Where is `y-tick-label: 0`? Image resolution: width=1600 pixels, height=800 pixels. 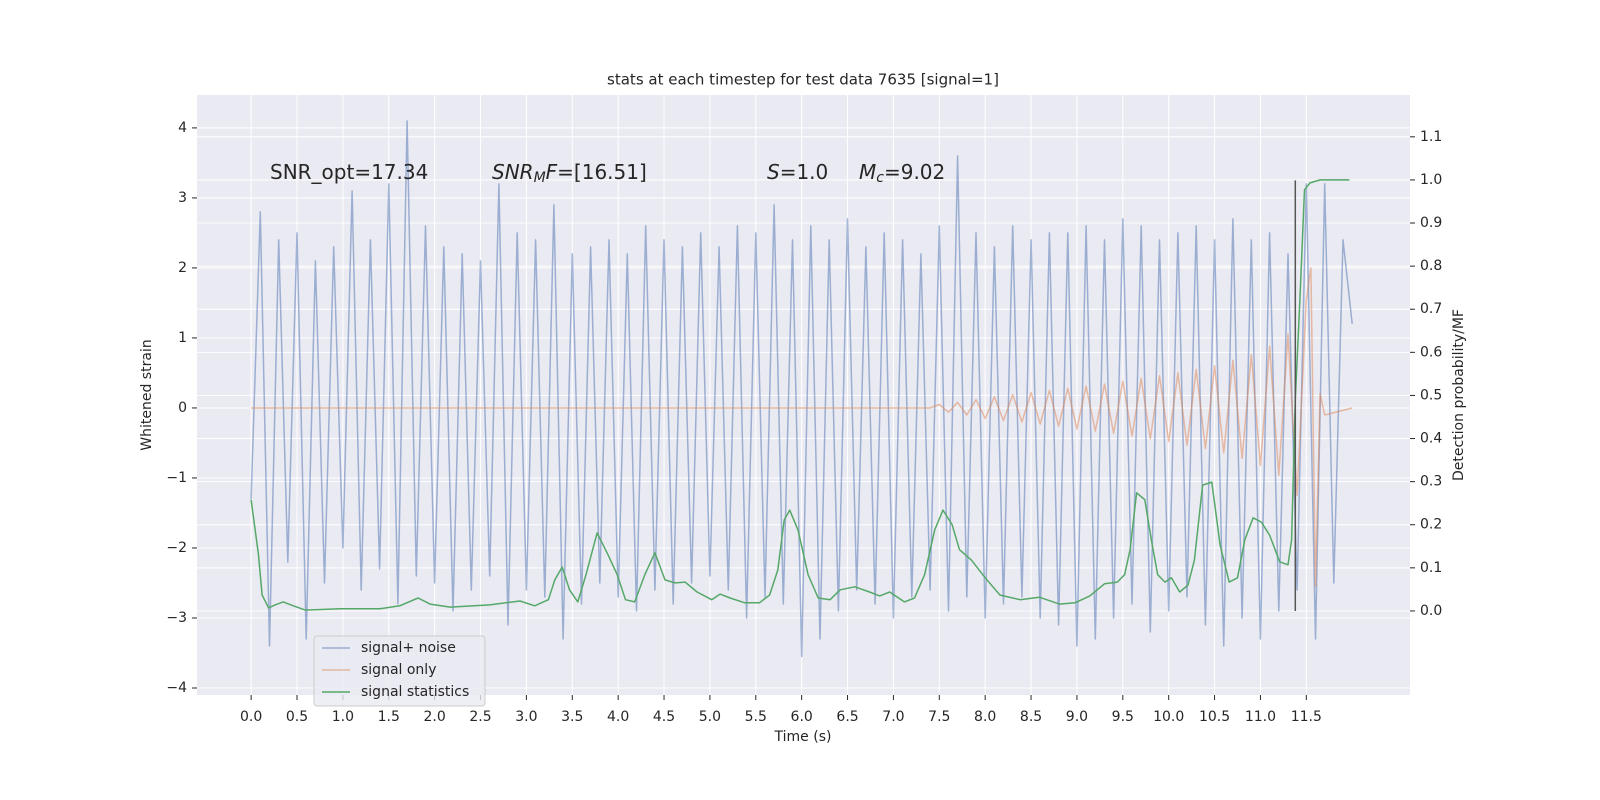 y-tick-label: 0 is located at coordinates (182, 408).